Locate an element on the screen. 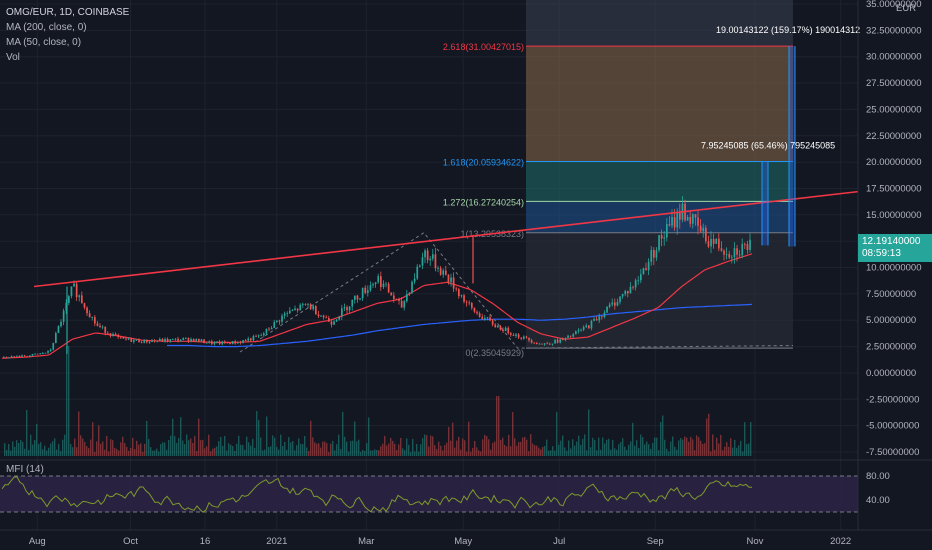  fib-band-base is located at coordinates (659, 290).